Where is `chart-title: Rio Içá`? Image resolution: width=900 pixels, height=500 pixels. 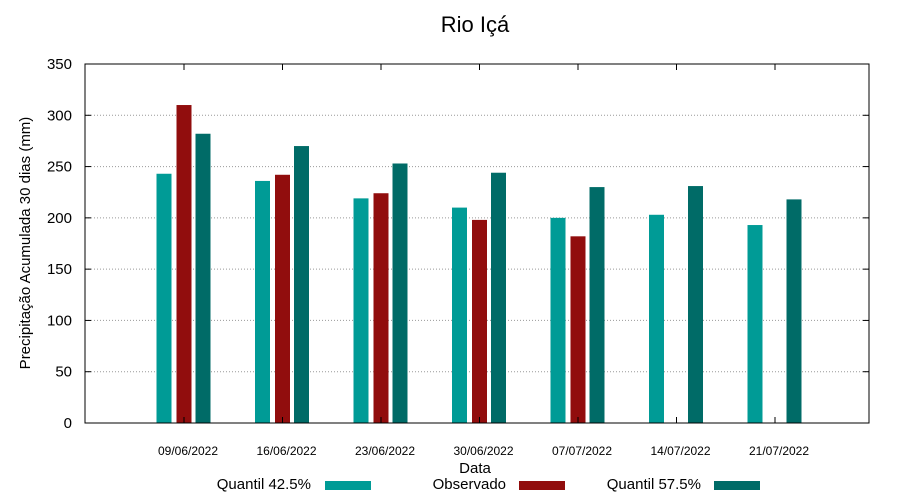 chart-title: Rio Içá is located at coordinates (475, 24).